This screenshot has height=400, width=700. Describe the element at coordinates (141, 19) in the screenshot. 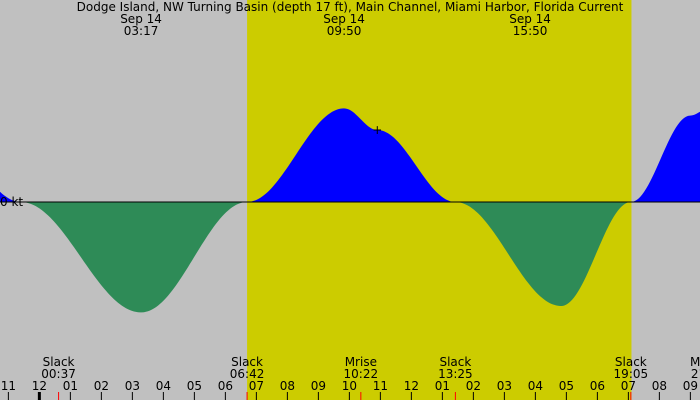

I see `peak-date-0: Sep 14` at that location.